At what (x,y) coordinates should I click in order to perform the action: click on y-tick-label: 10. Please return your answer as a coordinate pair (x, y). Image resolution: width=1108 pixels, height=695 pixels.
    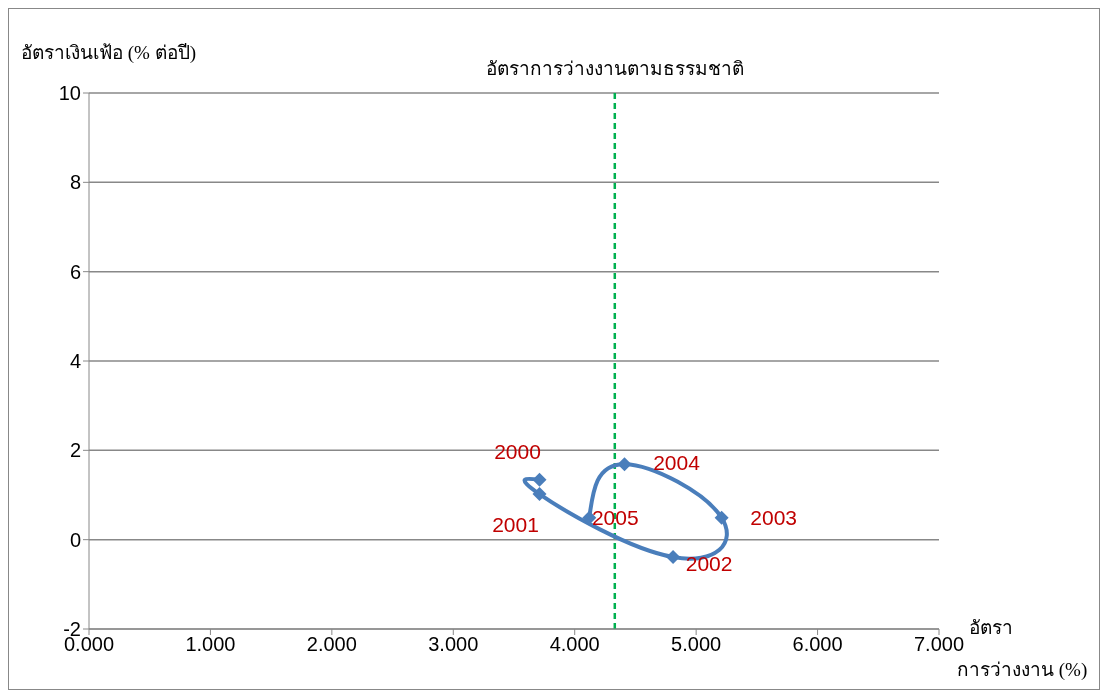
    Looking at the image, I should click on (69, 93).